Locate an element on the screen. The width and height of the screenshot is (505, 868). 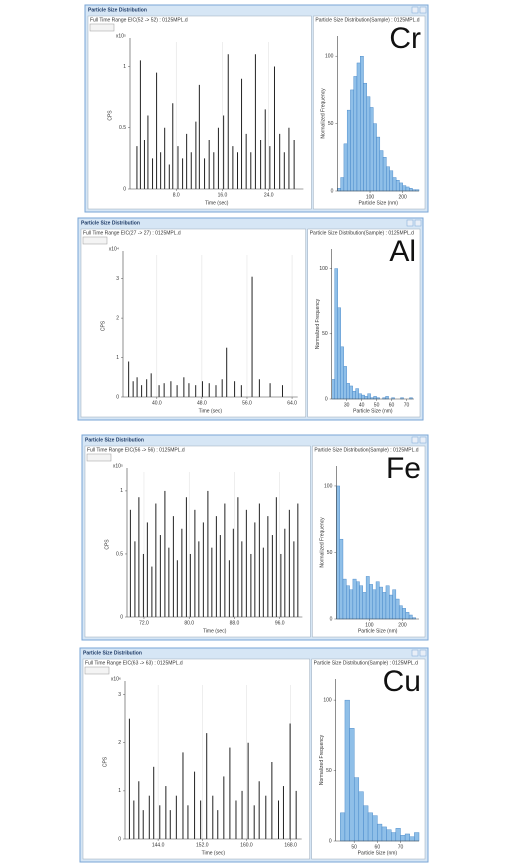
y-tick-label: 3 is located at coordinates (119, 695).